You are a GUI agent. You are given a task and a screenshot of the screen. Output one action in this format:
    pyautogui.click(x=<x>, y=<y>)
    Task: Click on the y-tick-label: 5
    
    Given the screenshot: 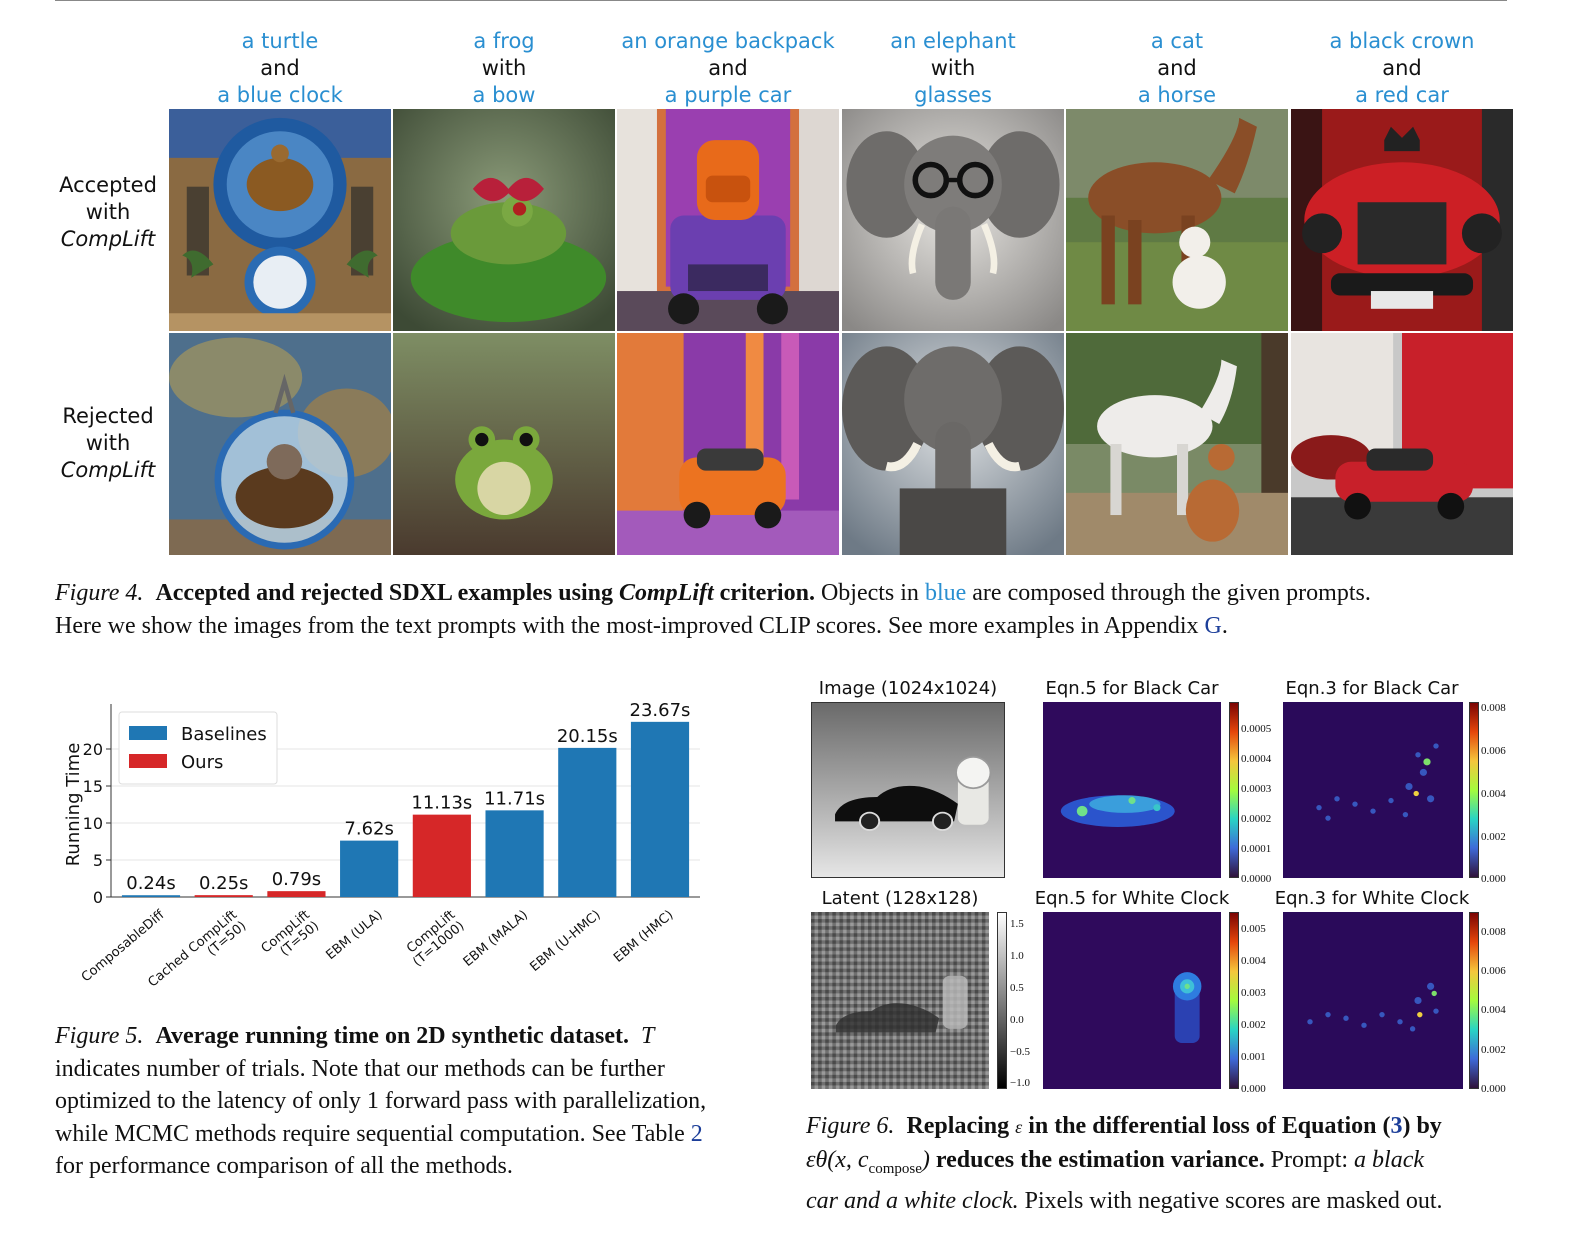 What is the action you would take?
    pyautogui.click(x=98, y=860)
    